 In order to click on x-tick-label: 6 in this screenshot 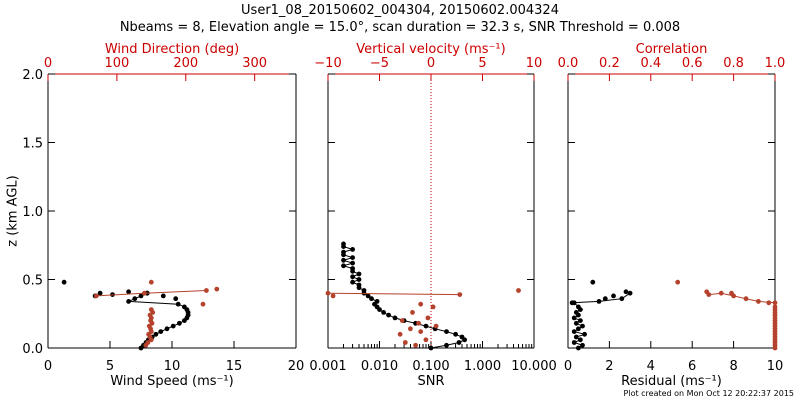, I will do `click(692, 366)`.